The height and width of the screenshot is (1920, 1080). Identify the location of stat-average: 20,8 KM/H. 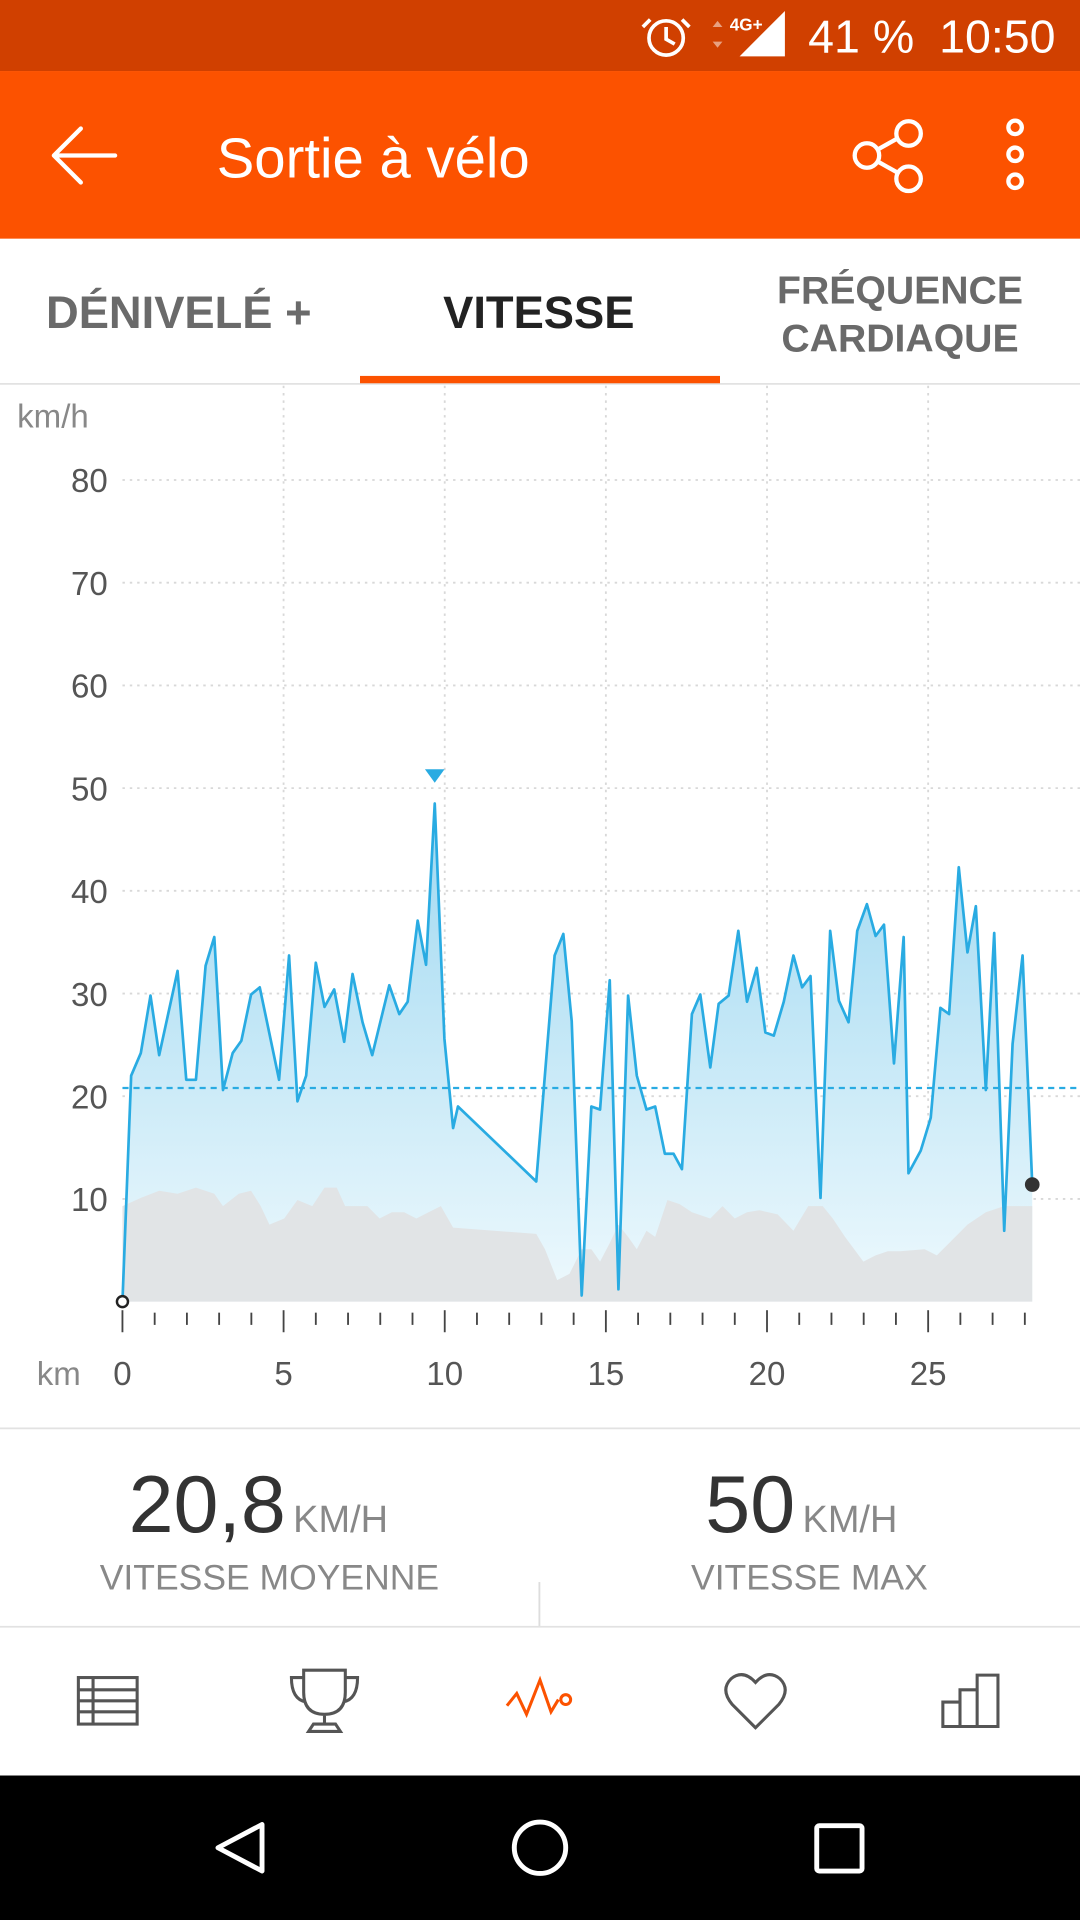
(258, 1505).